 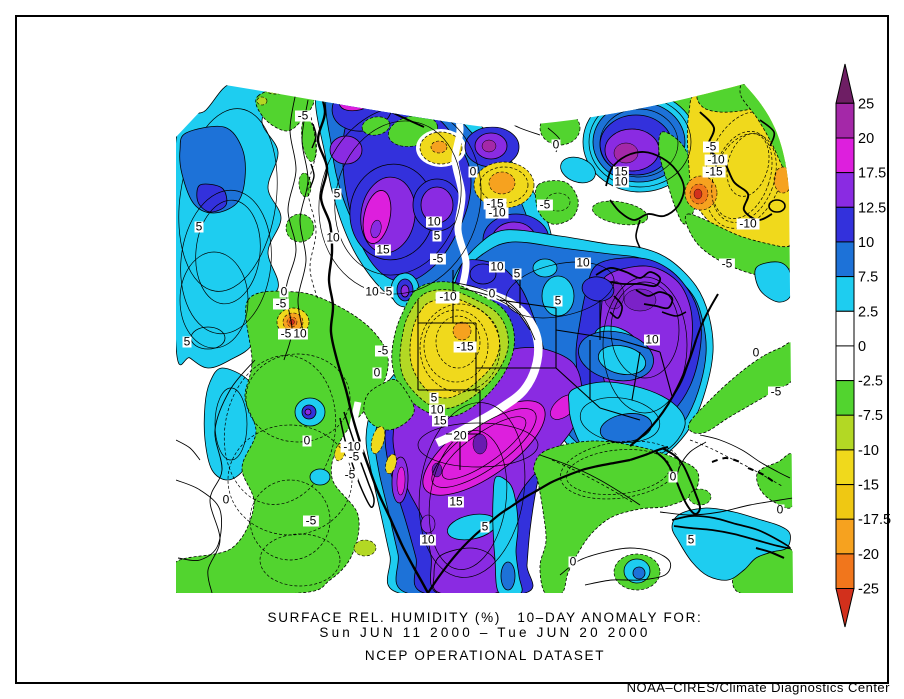 What do you see at coordinates (759, 687) in the screenshot?
I see `svg-text:NOAA–CIRES/Climate Diagnostics: NOAA–CIRES/Climate Diagnostics Center` at bounding box center [759, 687].